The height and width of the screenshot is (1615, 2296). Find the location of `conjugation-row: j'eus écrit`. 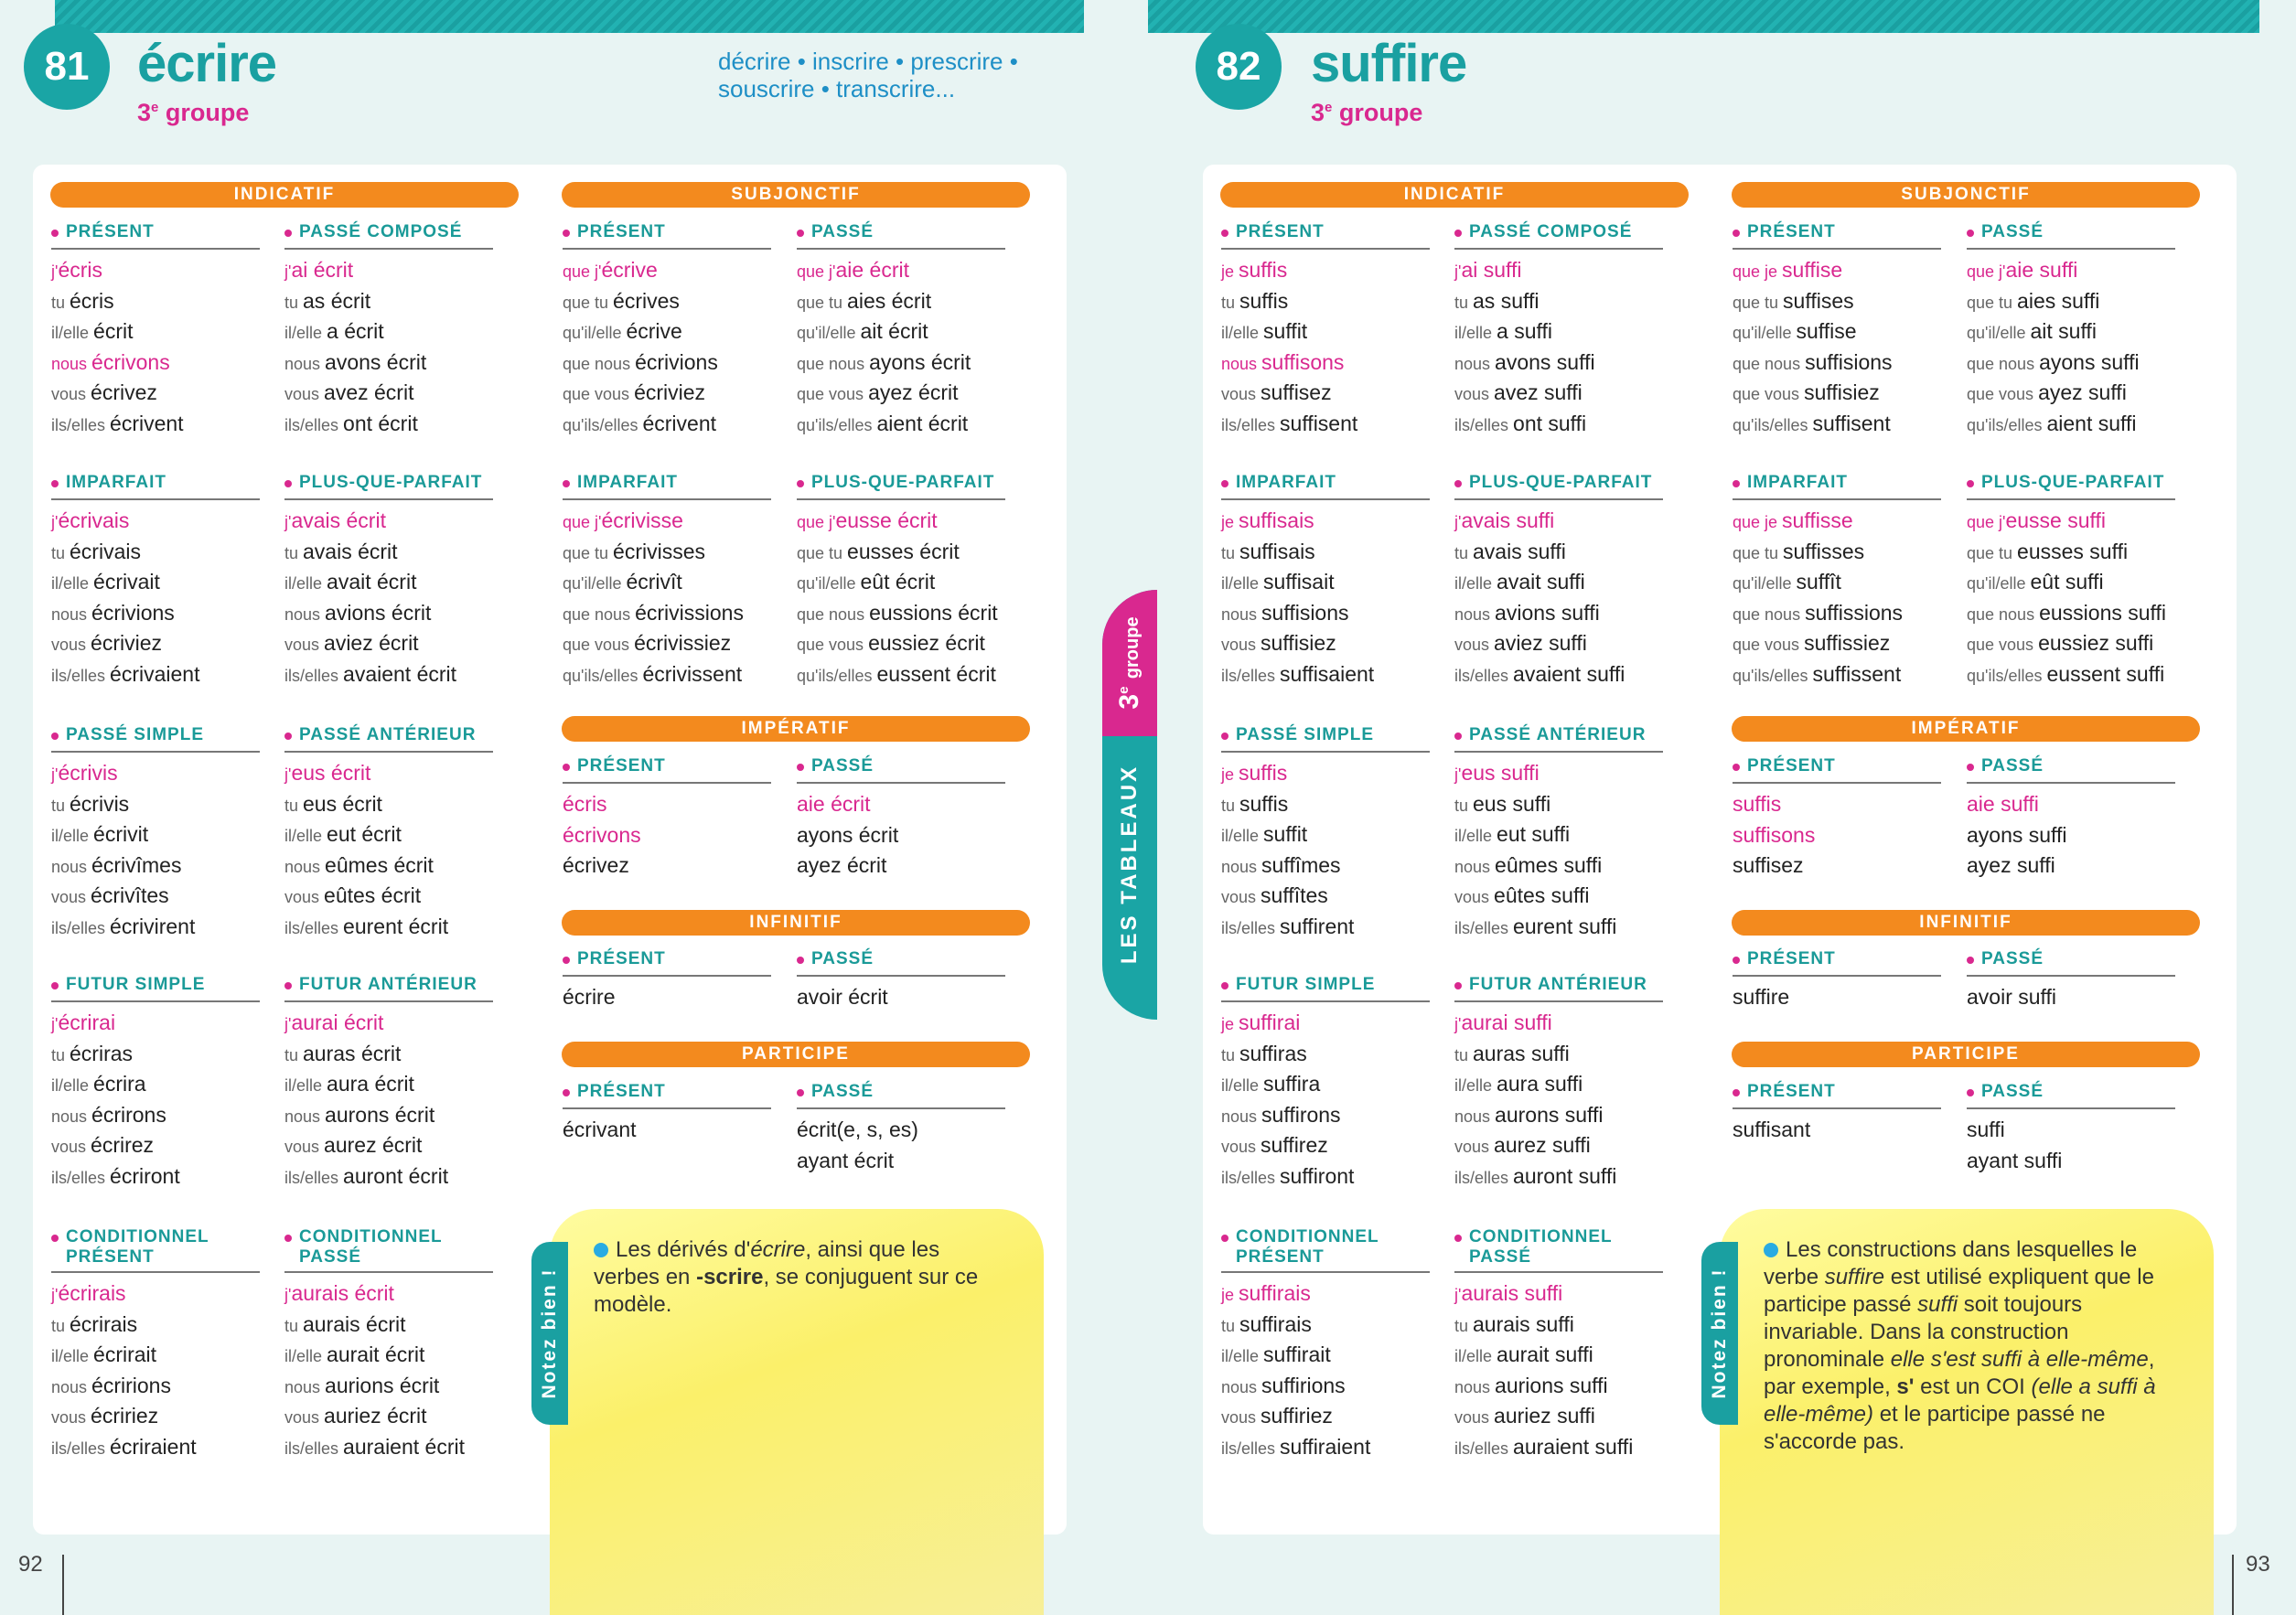

conjugation-row: j'eus écrit is located at coordinates (388, 773).